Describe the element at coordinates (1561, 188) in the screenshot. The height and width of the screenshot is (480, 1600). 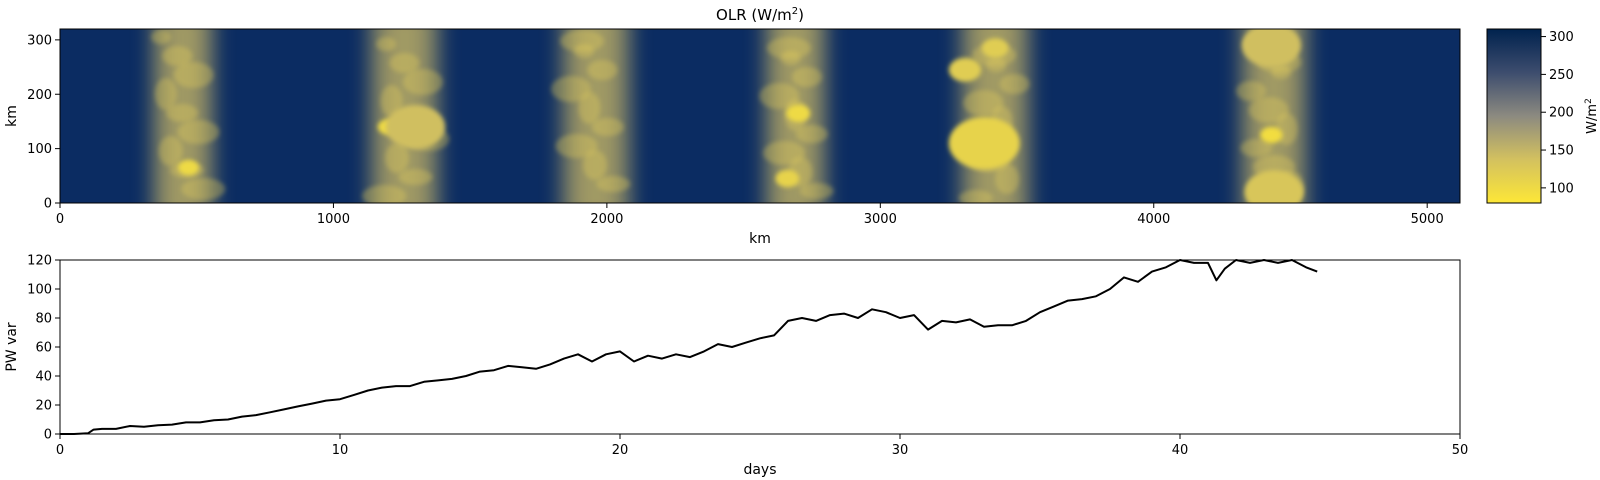
I see `colorbar-tick-label: 100` at that location.